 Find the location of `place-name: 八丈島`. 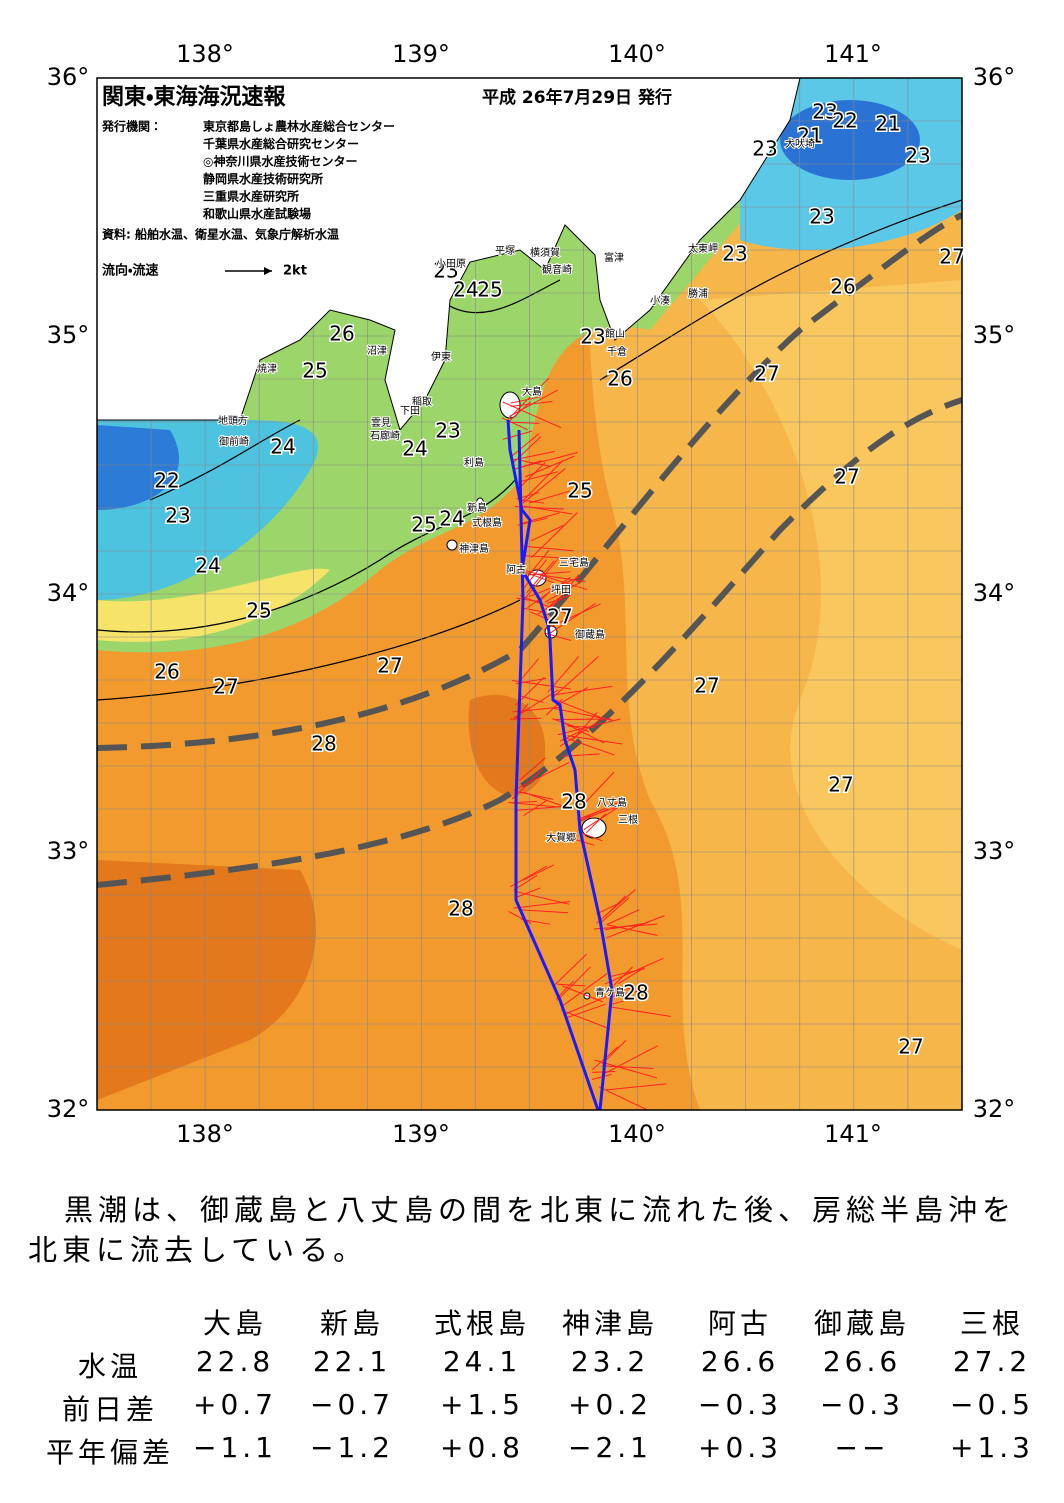

place-name: 八丈島 is located at coordinates (612, 802).